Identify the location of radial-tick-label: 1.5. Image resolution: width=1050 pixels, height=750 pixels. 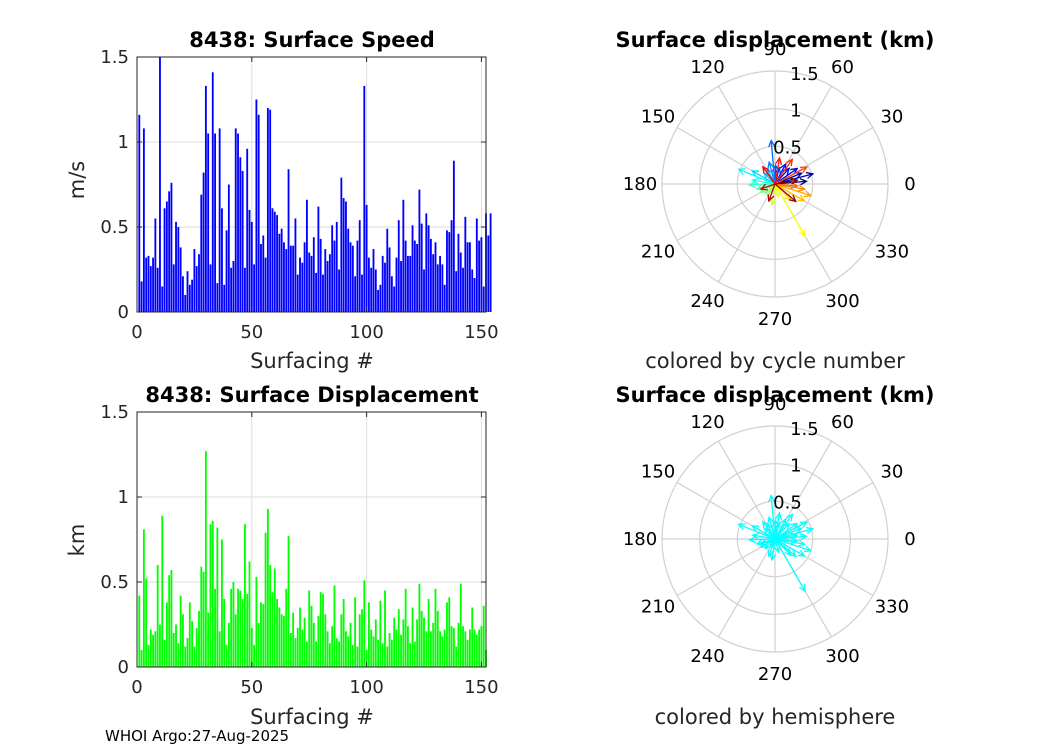
(804, 429).